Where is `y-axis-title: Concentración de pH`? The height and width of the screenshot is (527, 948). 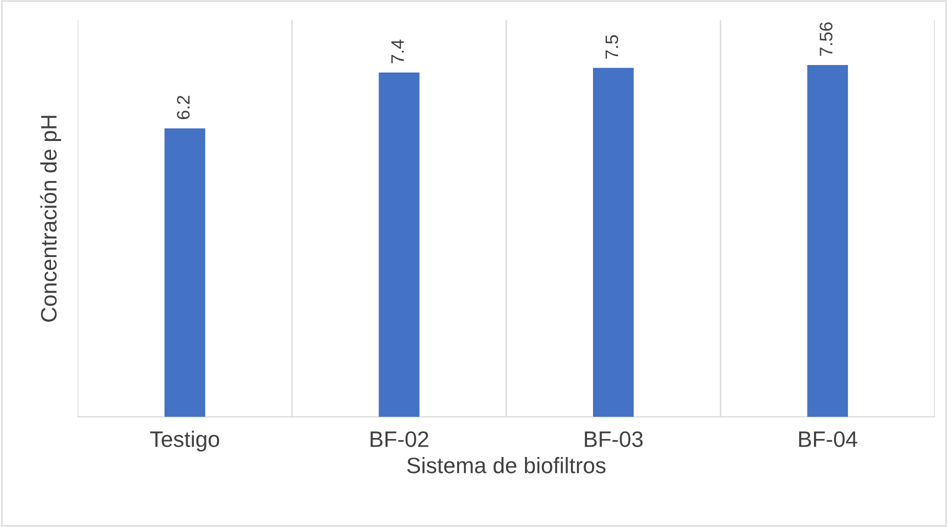 y-axis-title: Concentración de pH is located at coordinates (51, 219).